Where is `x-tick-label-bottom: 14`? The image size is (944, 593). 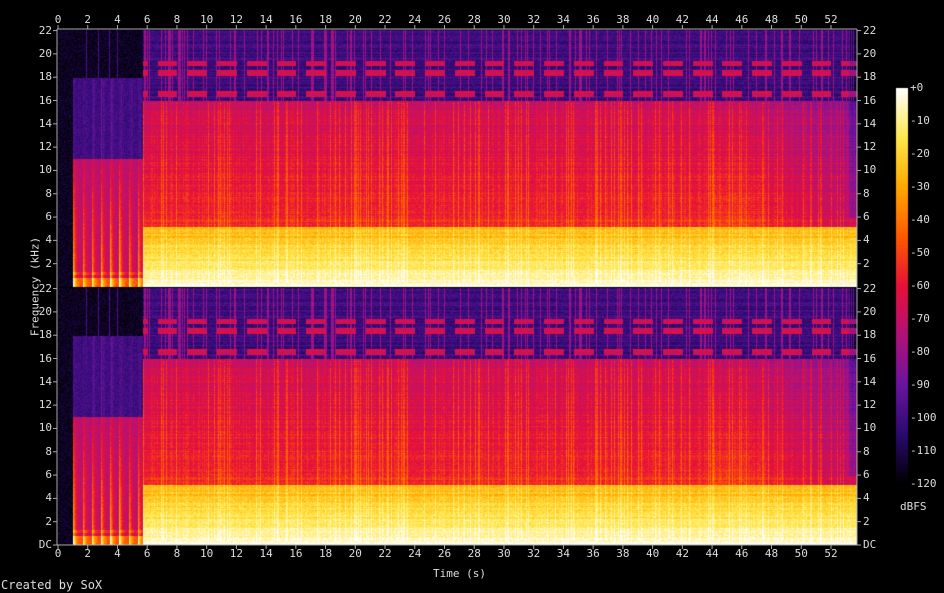
x-tick-label-bottom: 14 is located at coordinates (266, 553).